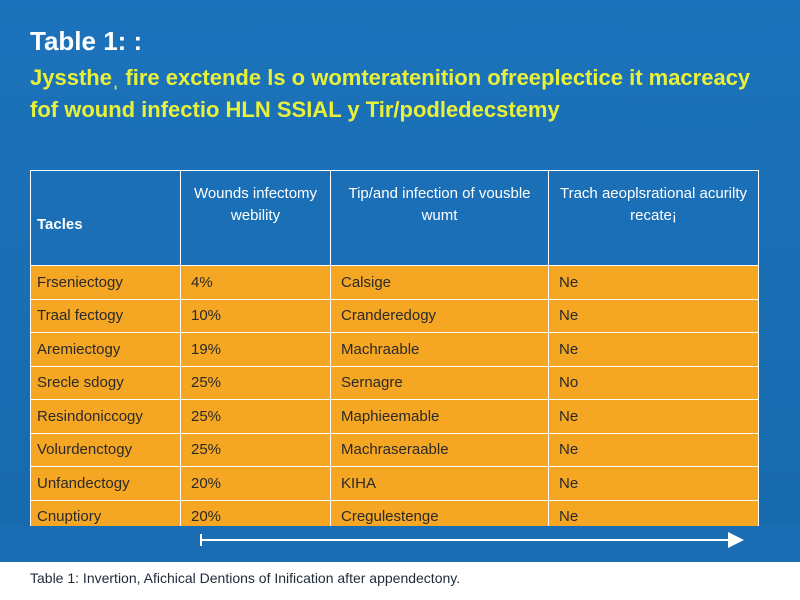 This screenshot has width=800, height=600. I want to click on table-cell: Srecle sdogy, so click(105, 382).